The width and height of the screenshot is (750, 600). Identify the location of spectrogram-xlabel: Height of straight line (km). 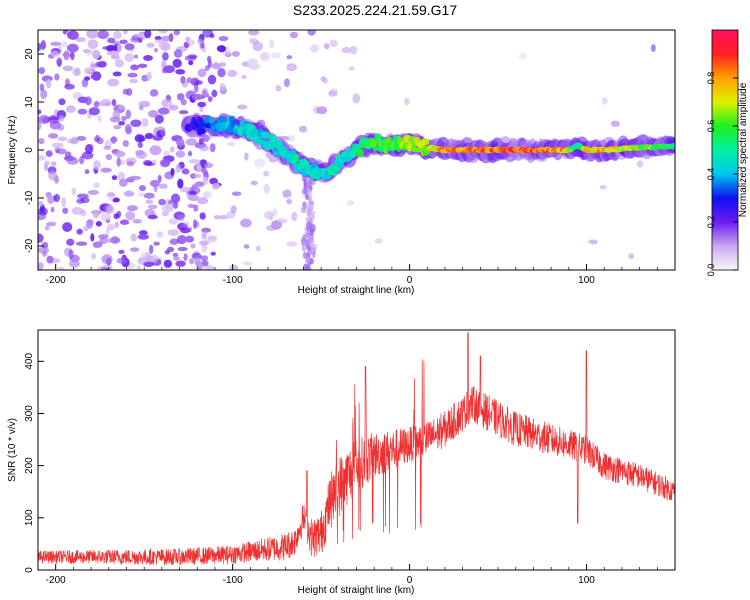
(356, 290).